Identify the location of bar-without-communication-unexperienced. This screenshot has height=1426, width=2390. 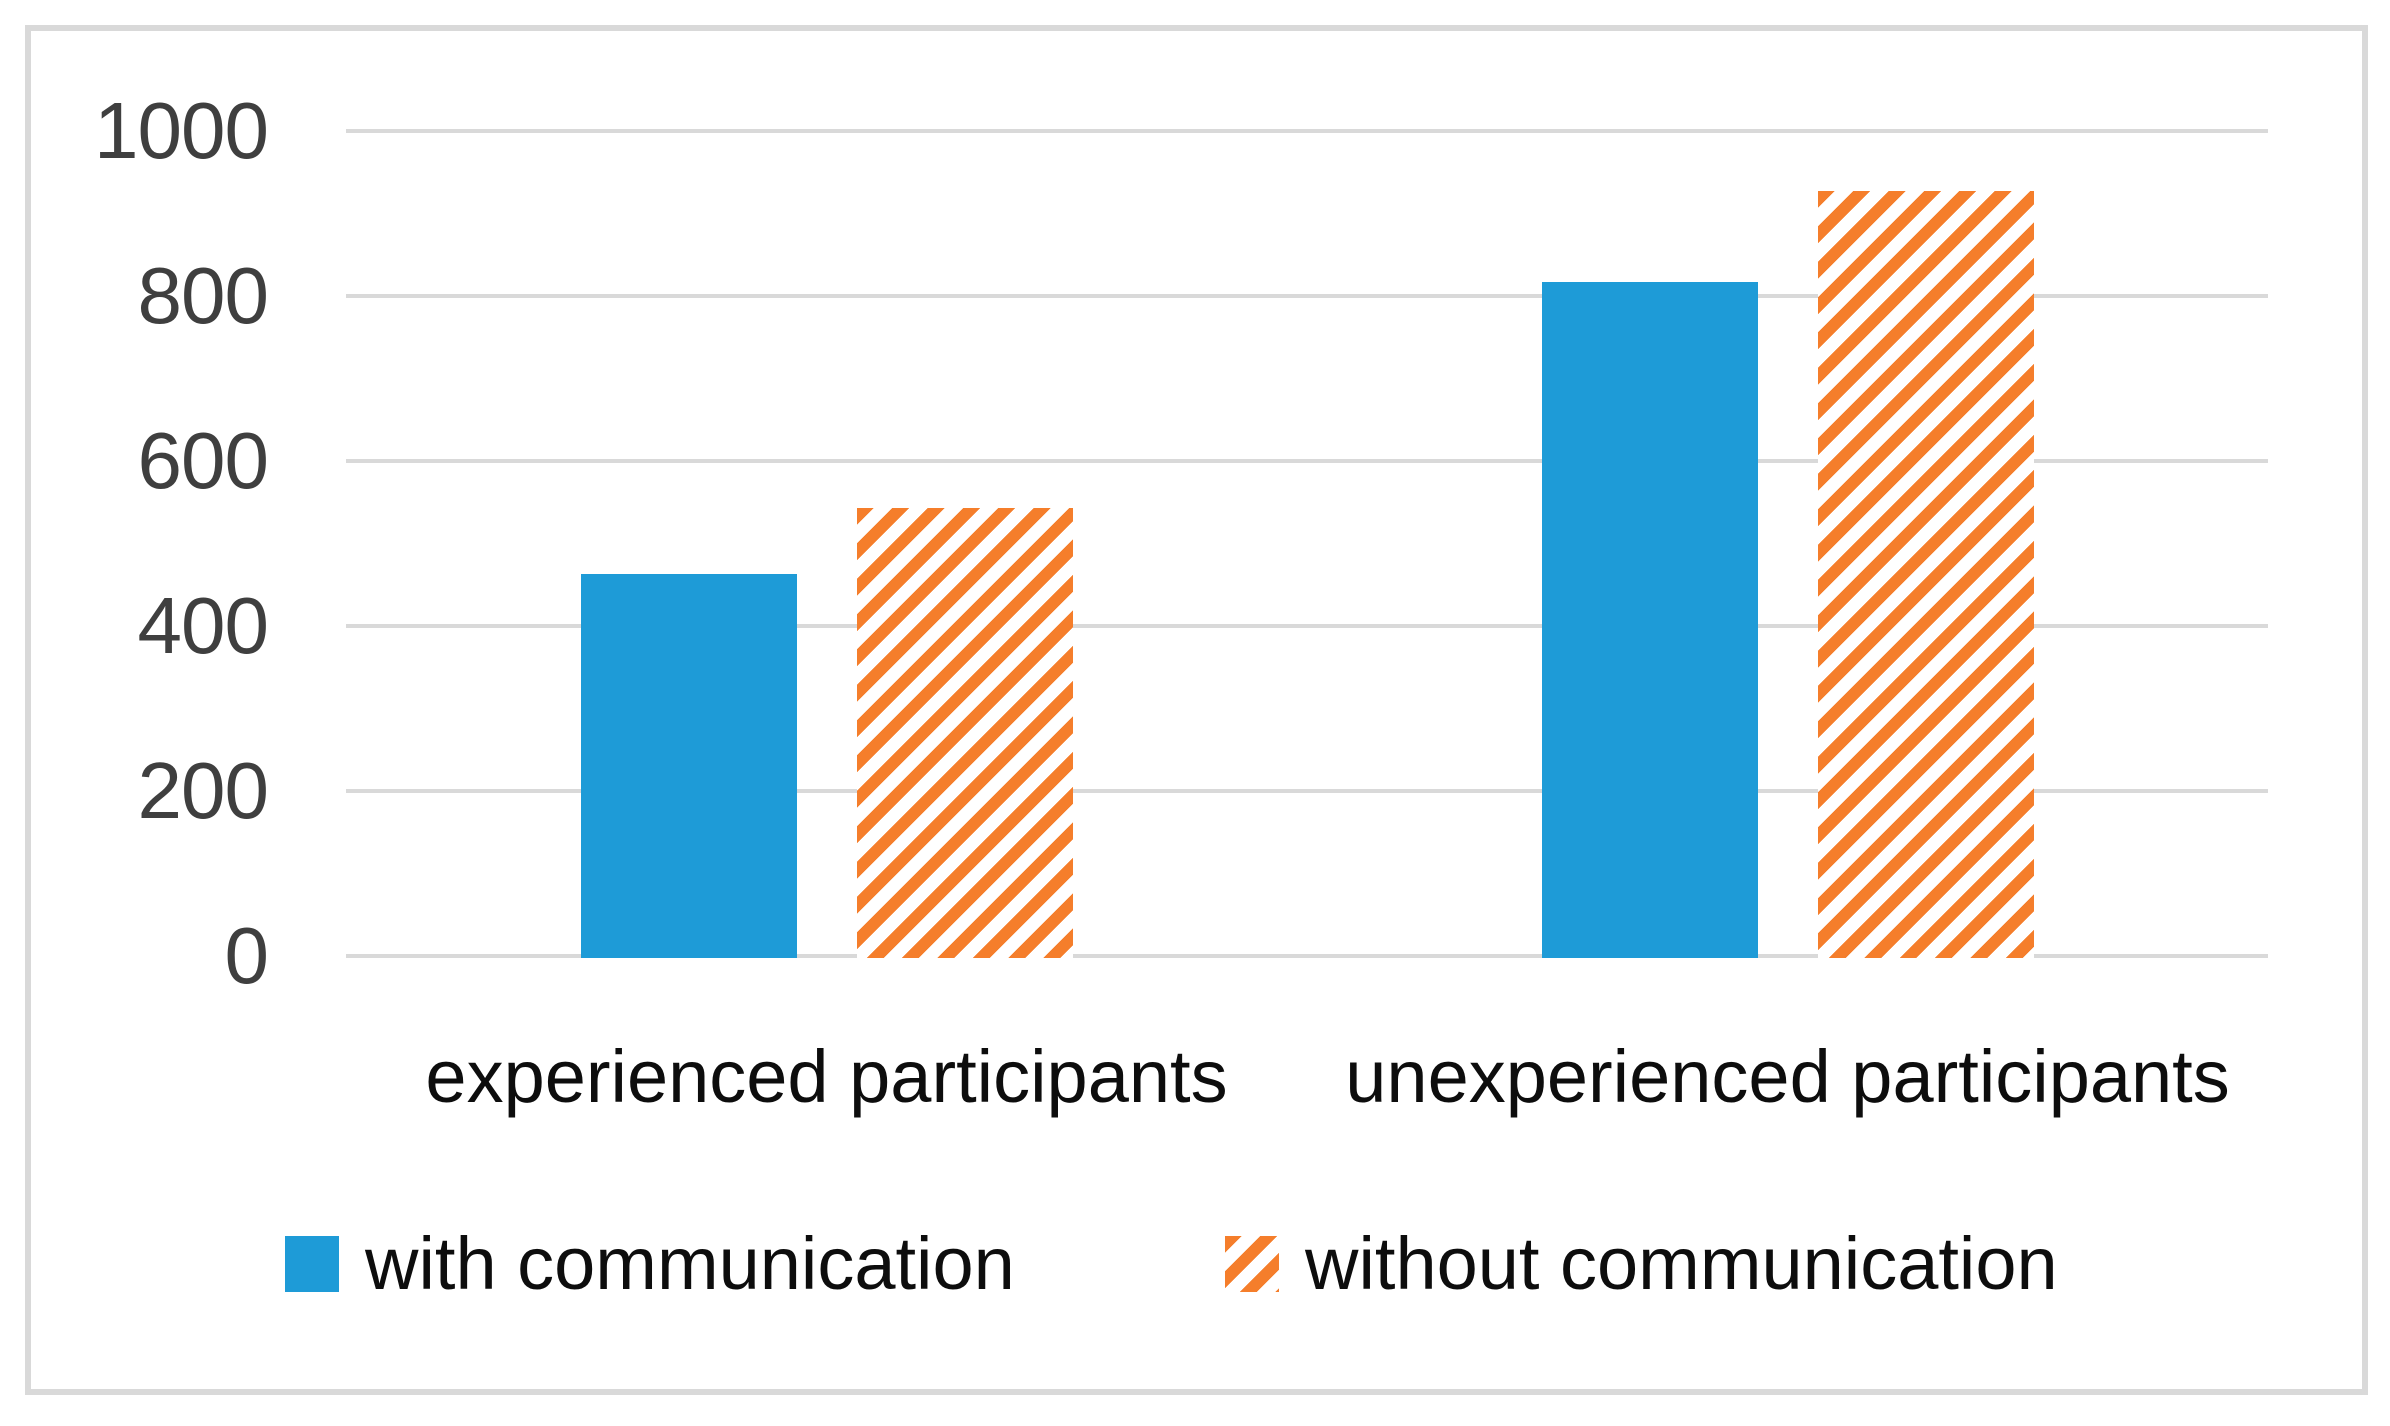
(1925, 574).